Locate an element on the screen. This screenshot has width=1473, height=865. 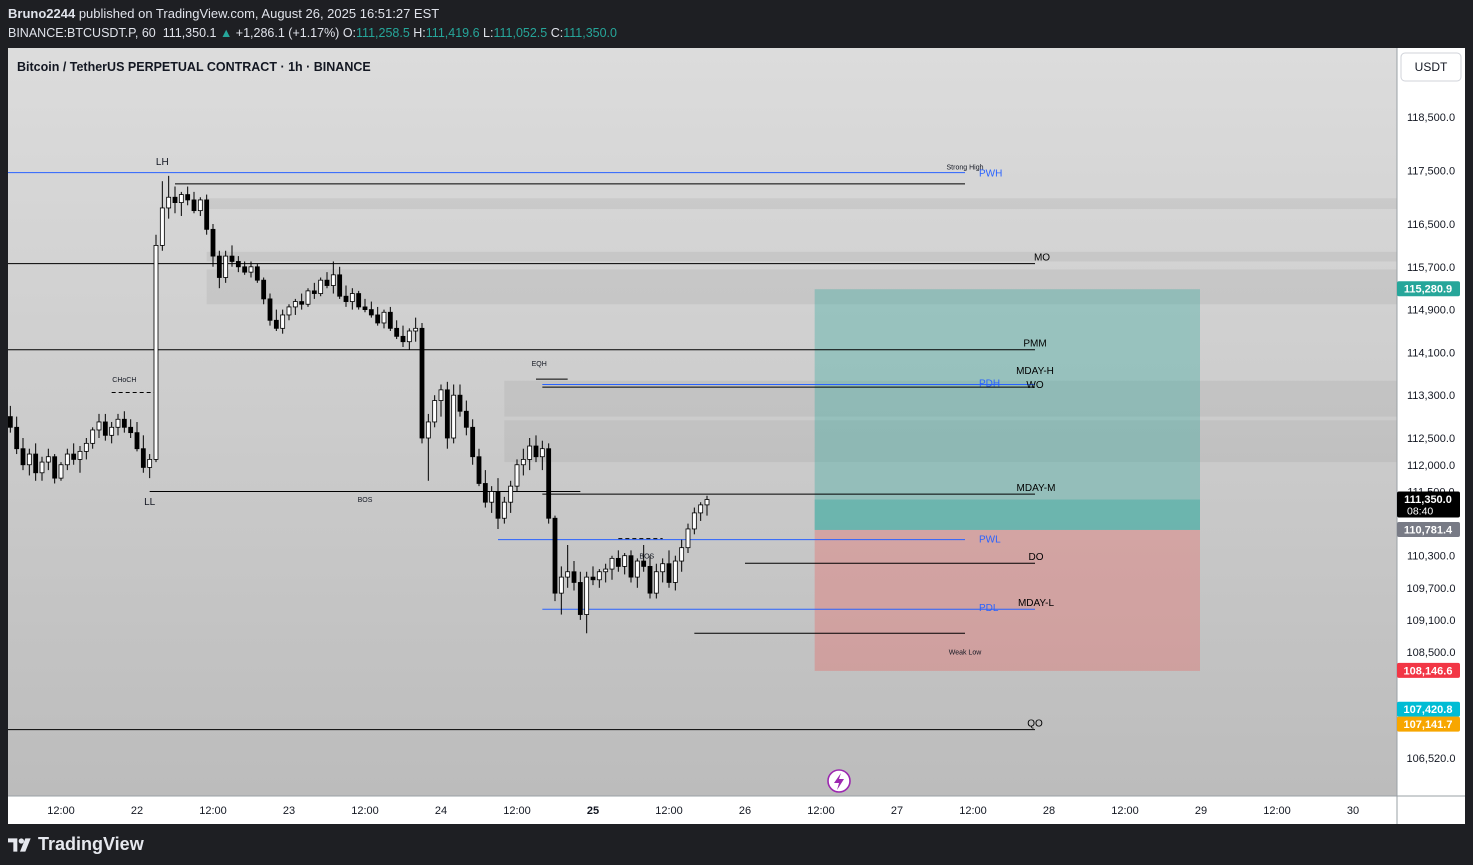
currency-button-box is located at coordinates (1431, 67).